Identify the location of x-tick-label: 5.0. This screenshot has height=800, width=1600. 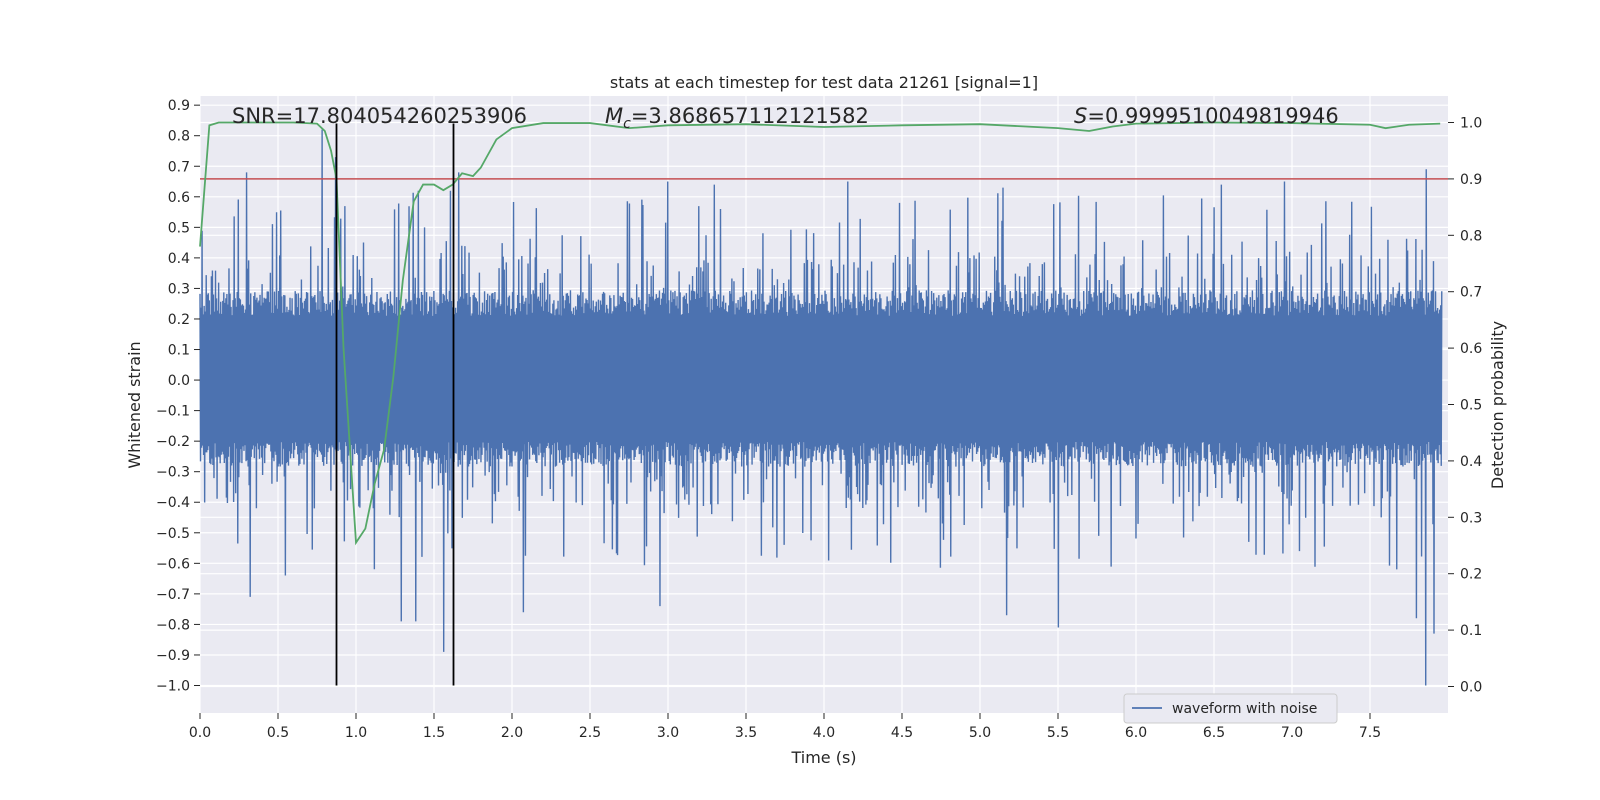
(980, 733).